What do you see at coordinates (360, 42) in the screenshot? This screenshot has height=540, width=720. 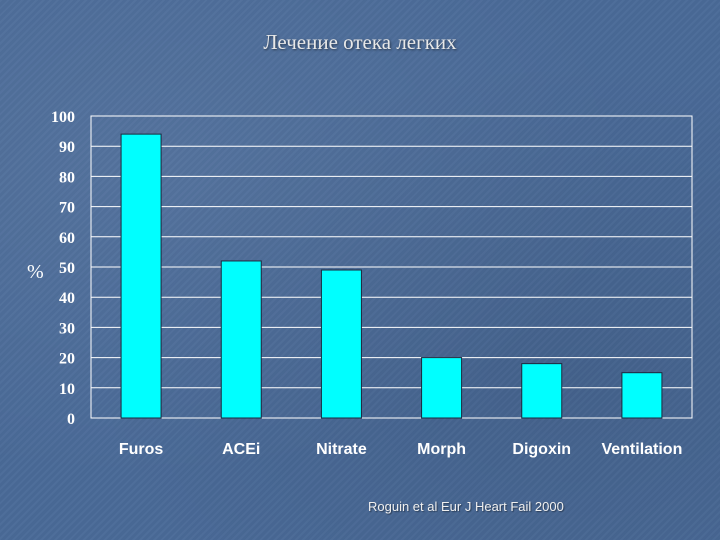 I see `slide-title: Лечение отека легких` at bounding box center [360, 42].